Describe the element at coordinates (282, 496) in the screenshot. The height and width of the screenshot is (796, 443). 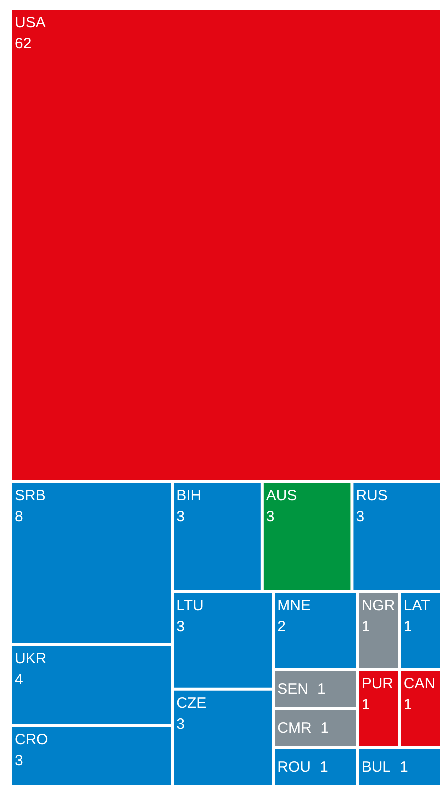
I see `category-label: AUS` at that location.